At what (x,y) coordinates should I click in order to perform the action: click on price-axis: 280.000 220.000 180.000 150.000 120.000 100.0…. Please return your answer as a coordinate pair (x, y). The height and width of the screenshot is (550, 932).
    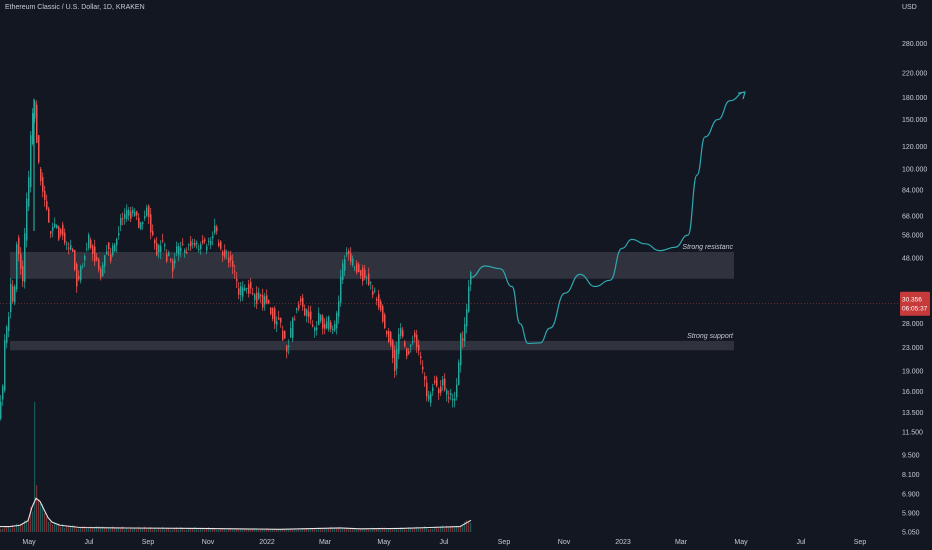
    Looking at the image, I should click on (914, 288).